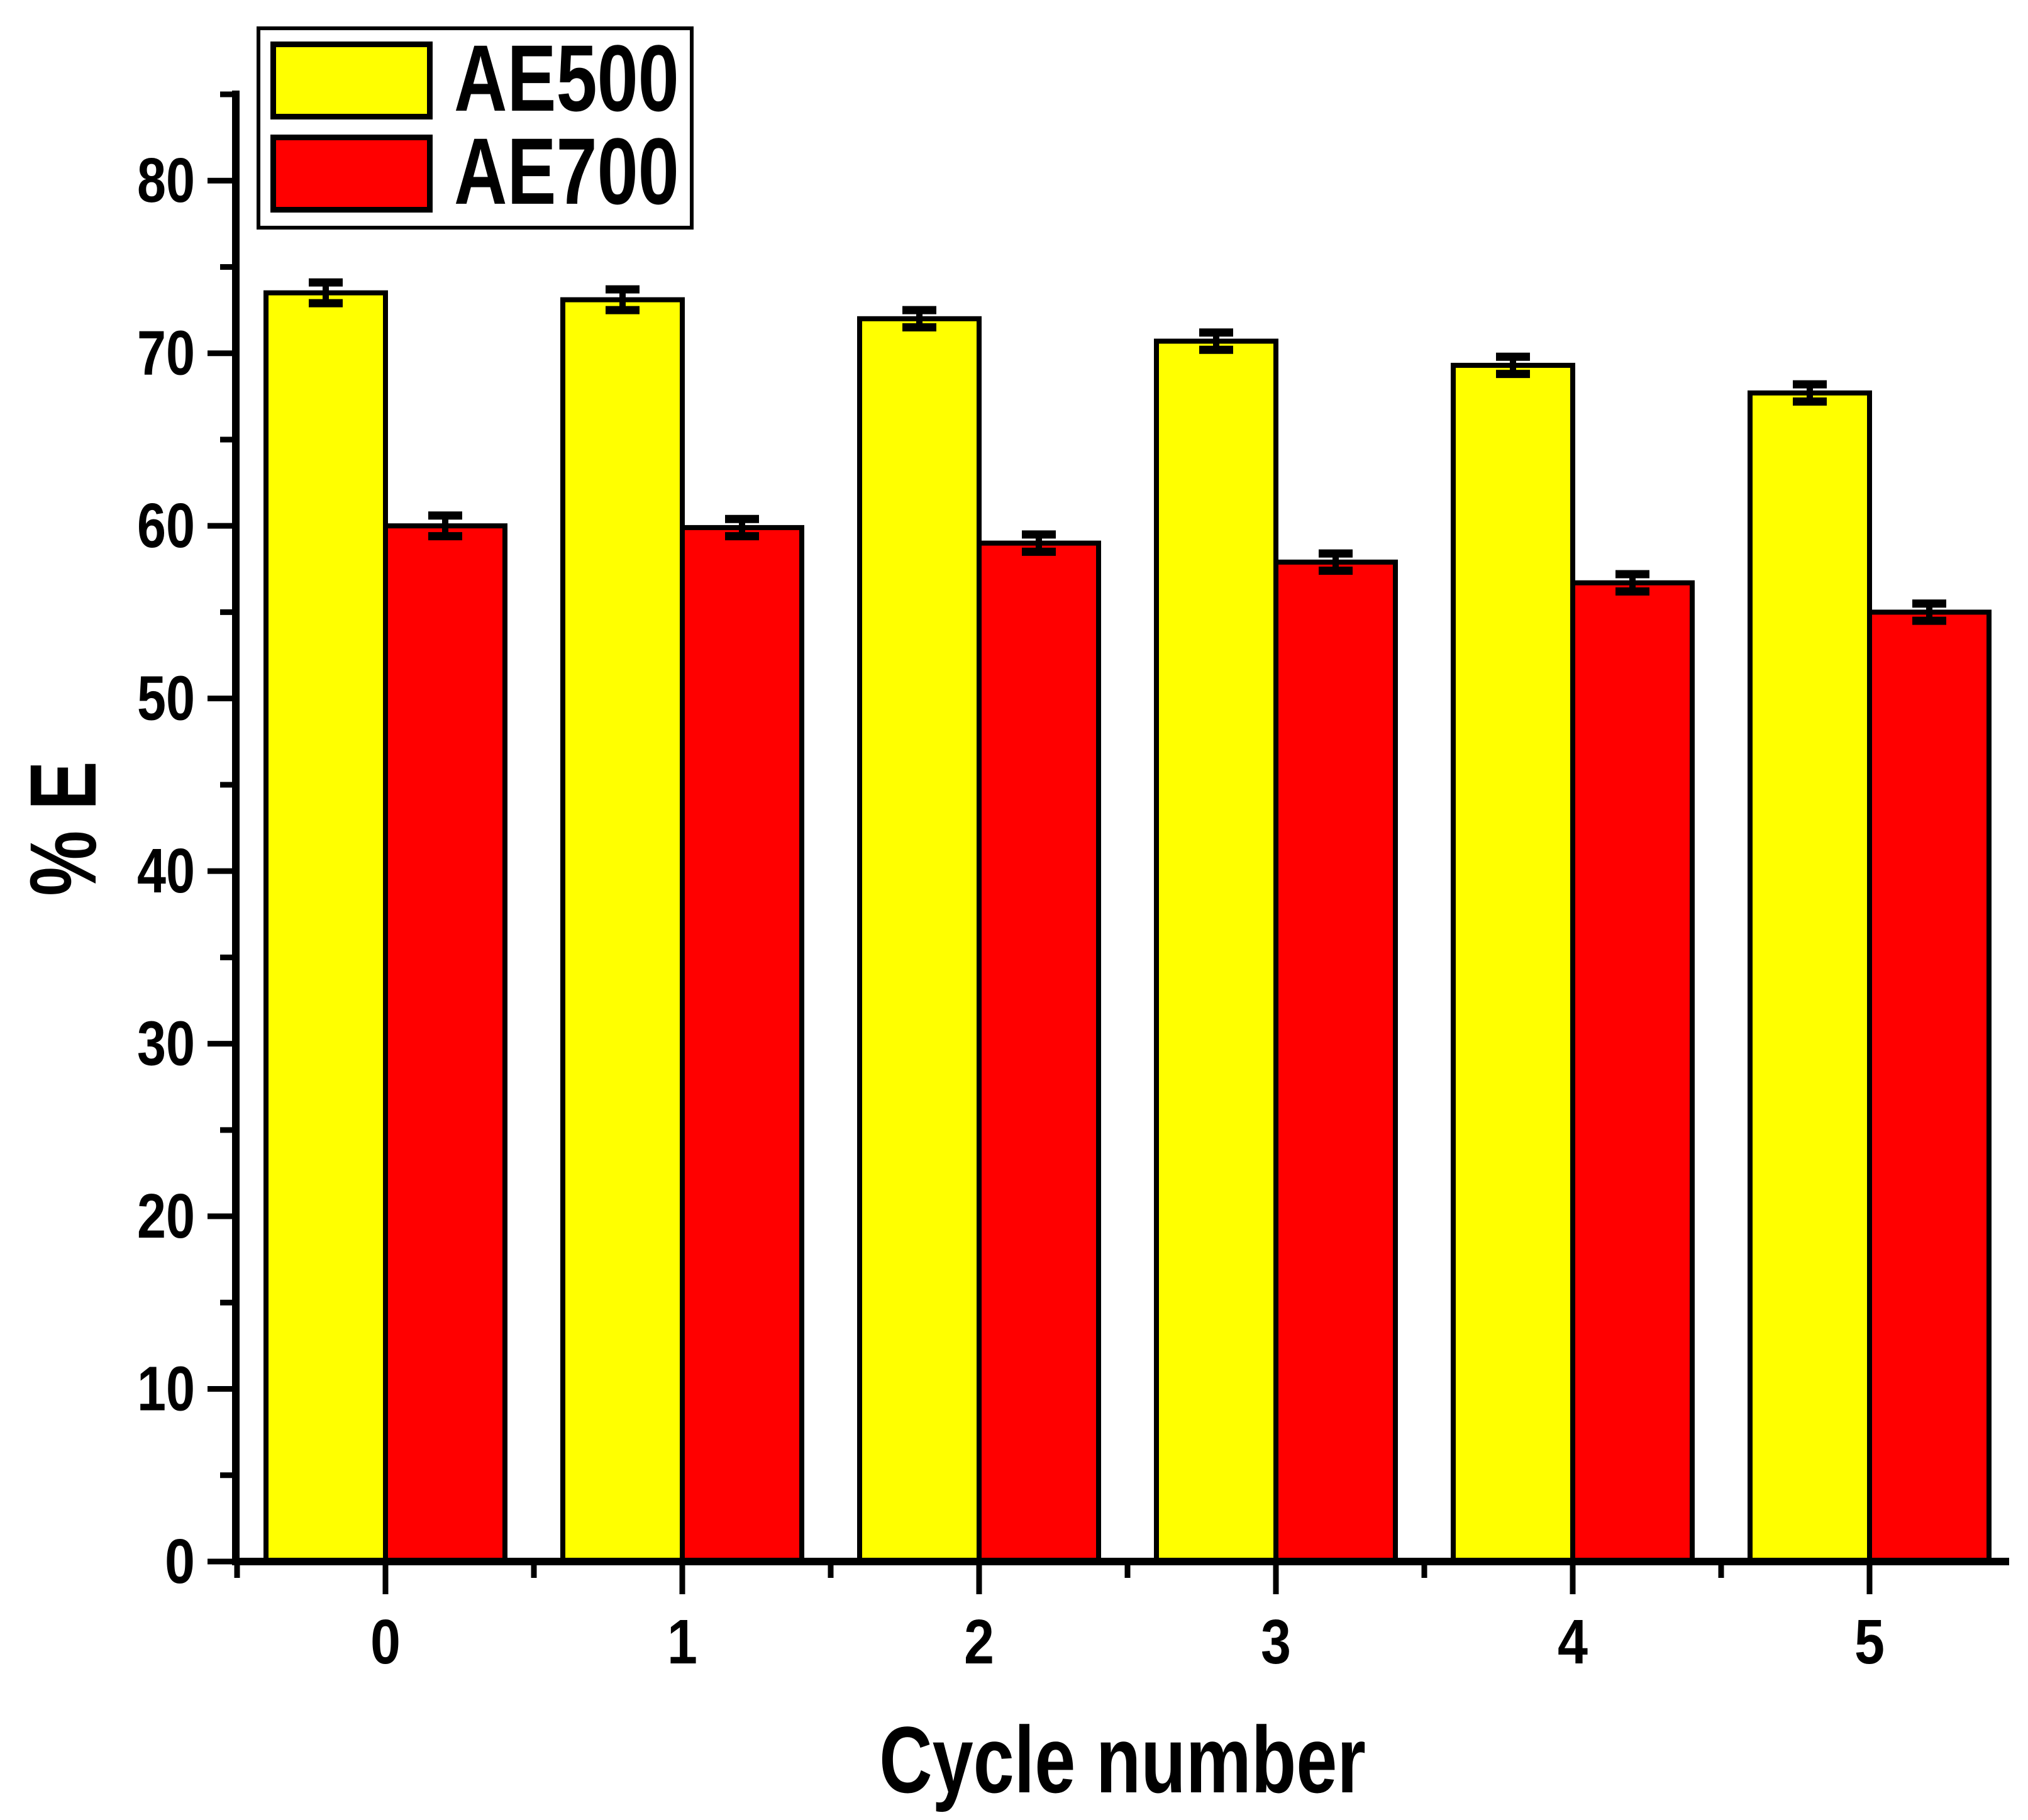 The height and width of the screenshot is (1820, 2028). What do you see at coordinates (166, 353) in the screenshot?
I see `y-tick-label-70: 70` at bounding box center [166, 353].